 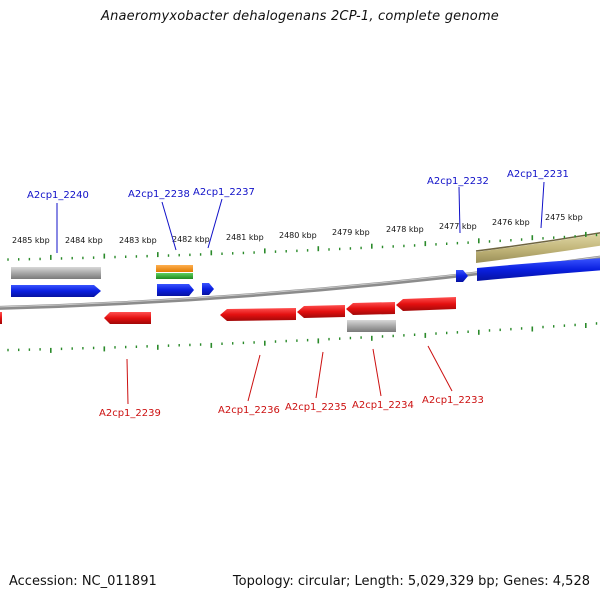 I want to click on scale-label-2481: 2481 kbp, so click(x=245, y=237).